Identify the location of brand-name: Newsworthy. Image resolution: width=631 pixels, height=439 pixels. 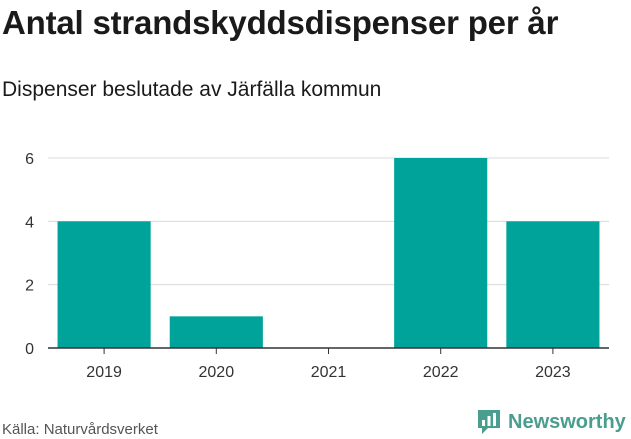
(567, 421).